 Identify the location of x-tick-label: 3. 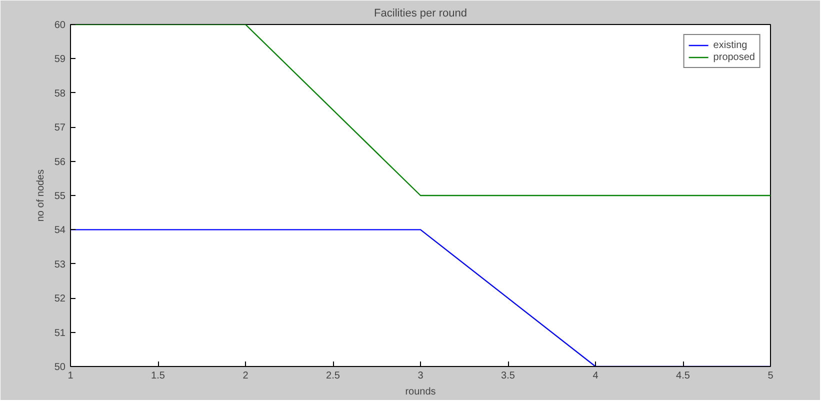
(421, 376).